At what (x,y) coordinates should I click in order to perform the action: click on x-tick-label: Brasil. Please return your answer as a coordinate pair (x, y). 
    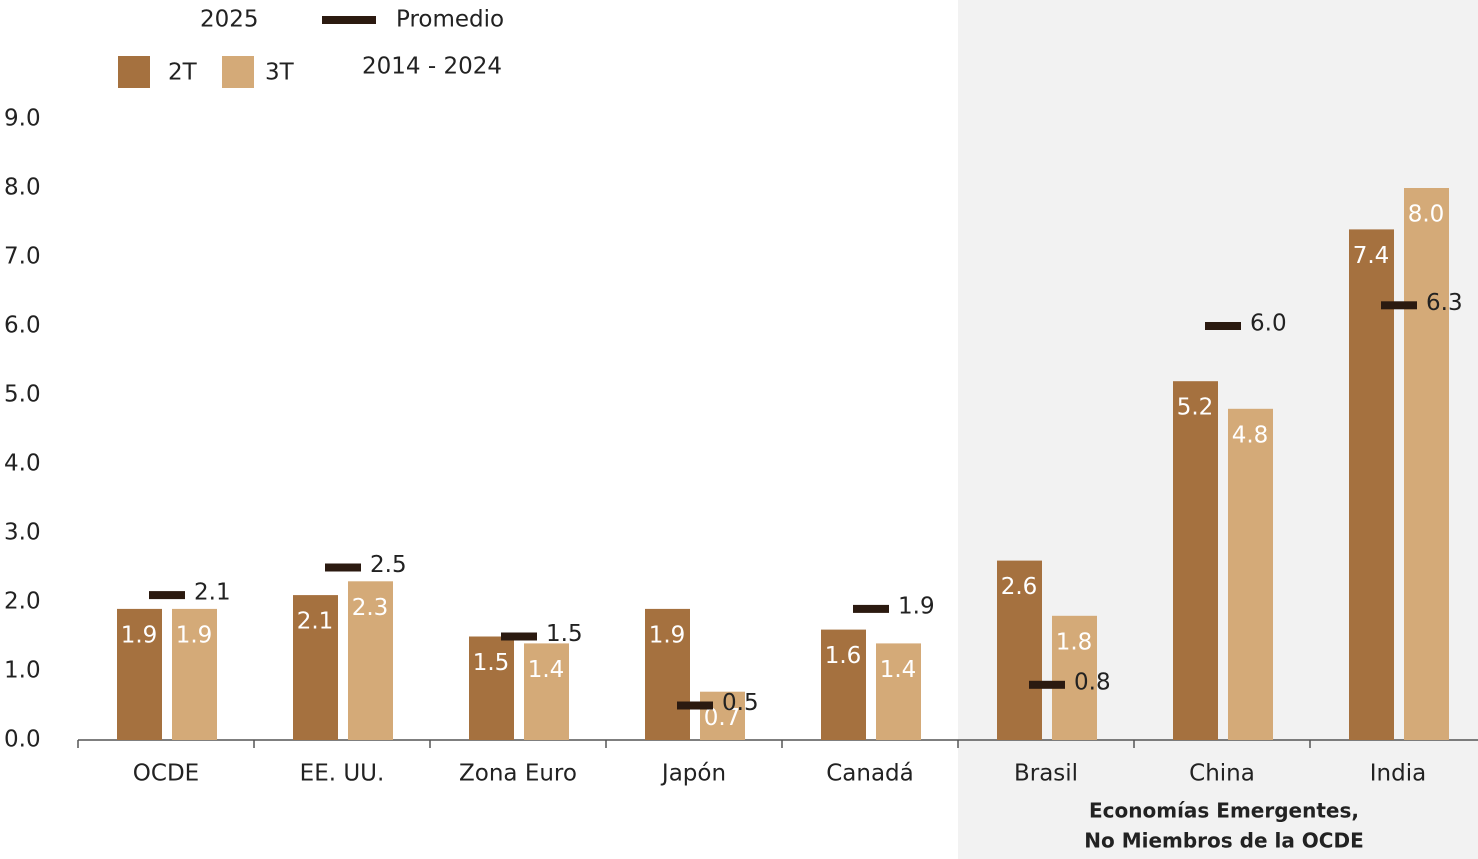
    Looking at the image, I should click on (1046, 774).